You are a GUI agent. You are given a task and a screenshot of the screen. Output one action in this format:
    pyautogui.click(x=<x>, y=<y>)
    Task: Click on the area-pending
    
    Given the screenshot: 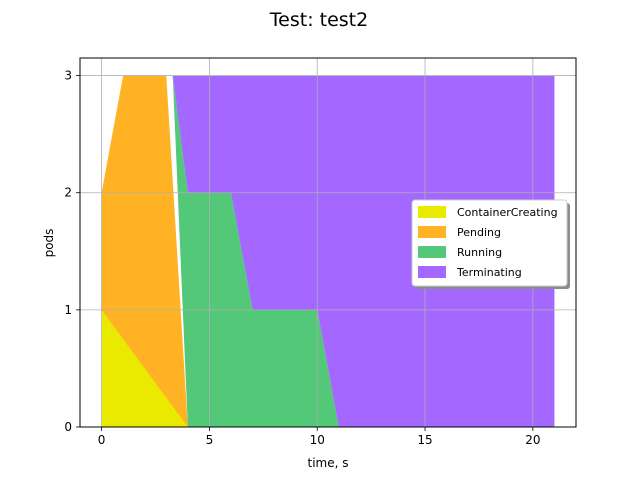 What is the action you would take?
    pyautogui.click(x=144, y=251)
    